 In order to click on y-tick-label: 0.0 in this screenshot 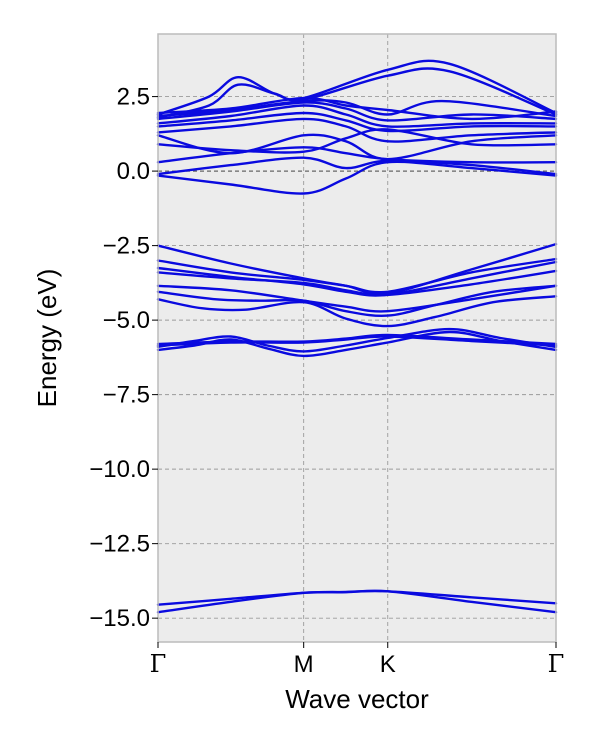, I will do `click(133, 171)`.